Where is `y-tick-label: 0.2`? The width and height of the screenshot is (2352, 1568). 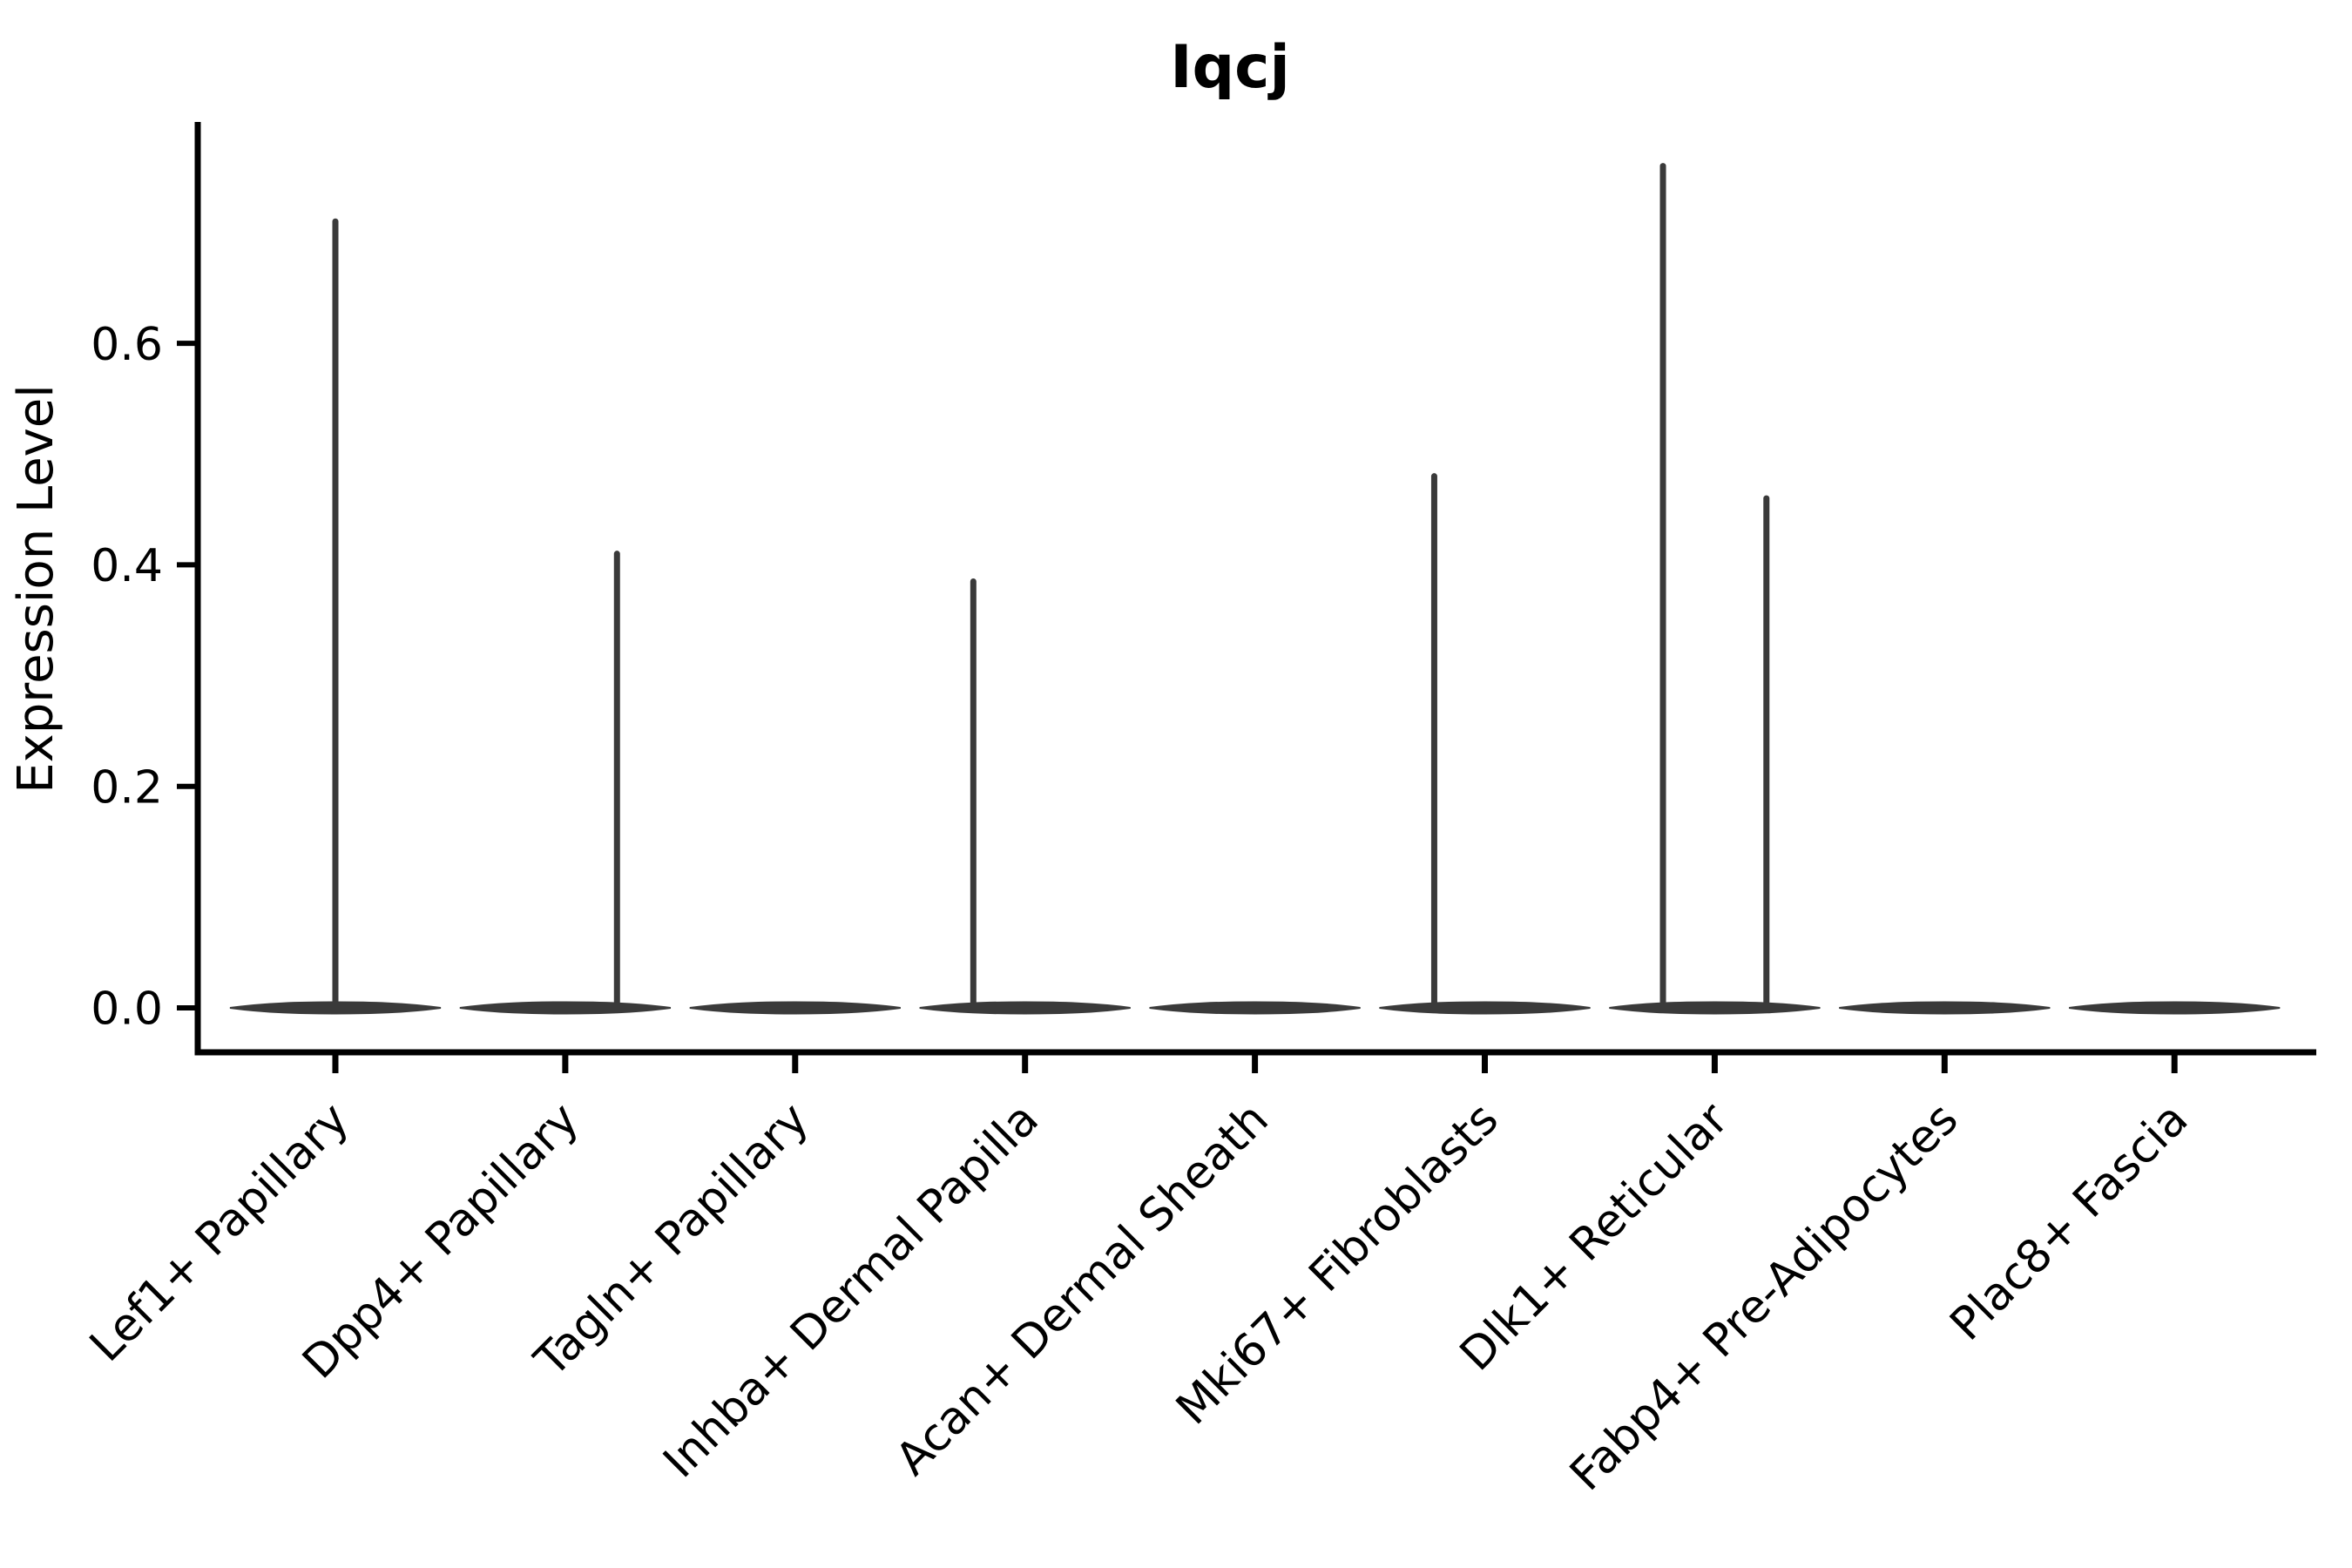
y-tick-label: 0.2 is located at coordinates (127, 787).